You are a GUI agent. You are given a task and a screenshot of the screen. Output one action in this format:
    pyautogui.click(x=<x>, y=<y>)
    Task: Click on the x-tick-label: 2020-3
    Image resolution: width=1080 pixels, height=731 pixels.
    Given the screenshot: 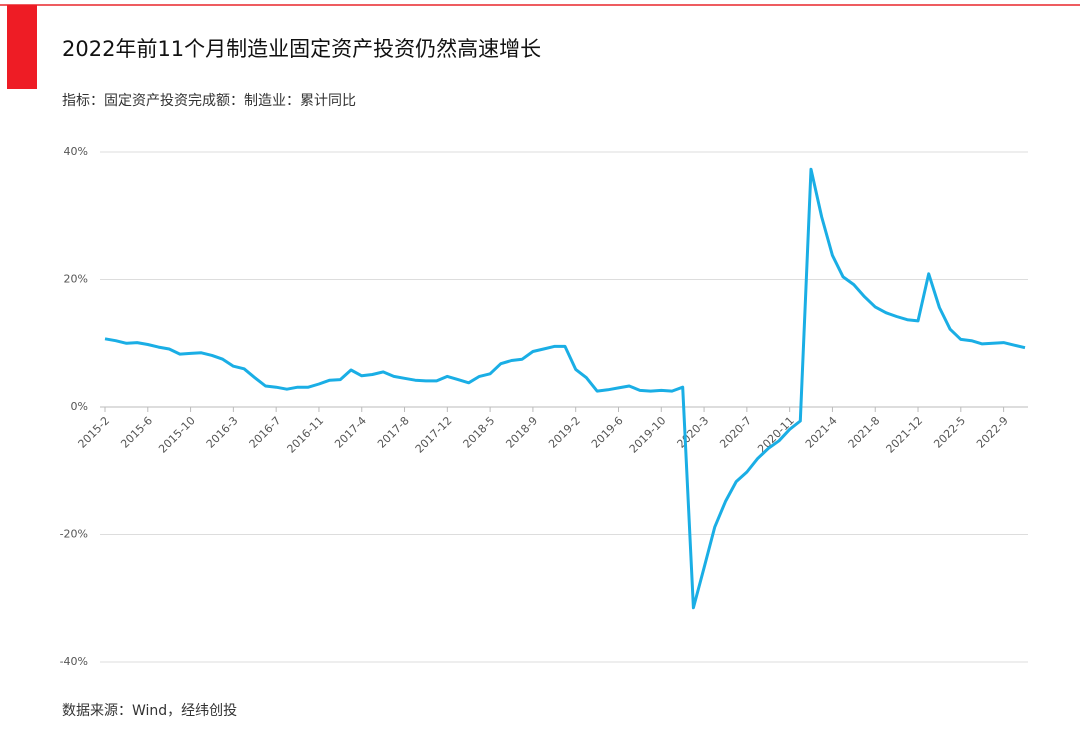 What is the action you would take?
    pyautogui.click(x=693, y=432)
    